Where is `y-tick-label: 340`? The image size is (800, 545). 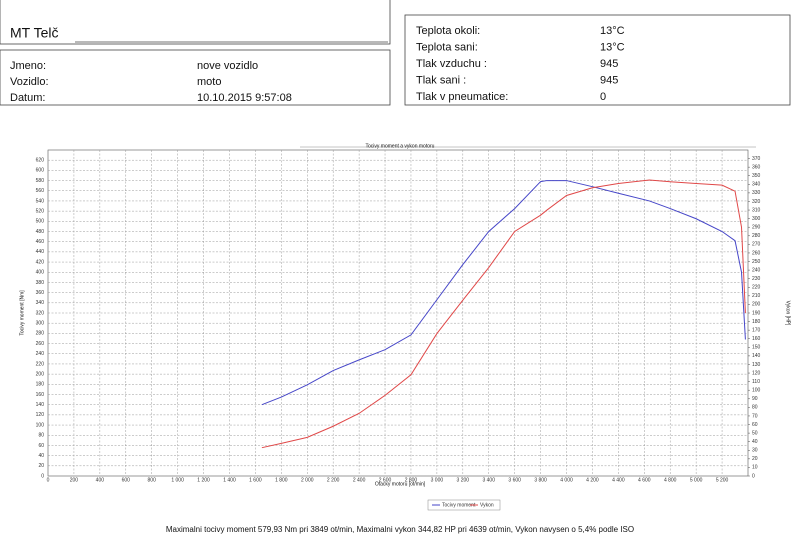
y-tick-label: 340 is located at coordinates (40, 303).